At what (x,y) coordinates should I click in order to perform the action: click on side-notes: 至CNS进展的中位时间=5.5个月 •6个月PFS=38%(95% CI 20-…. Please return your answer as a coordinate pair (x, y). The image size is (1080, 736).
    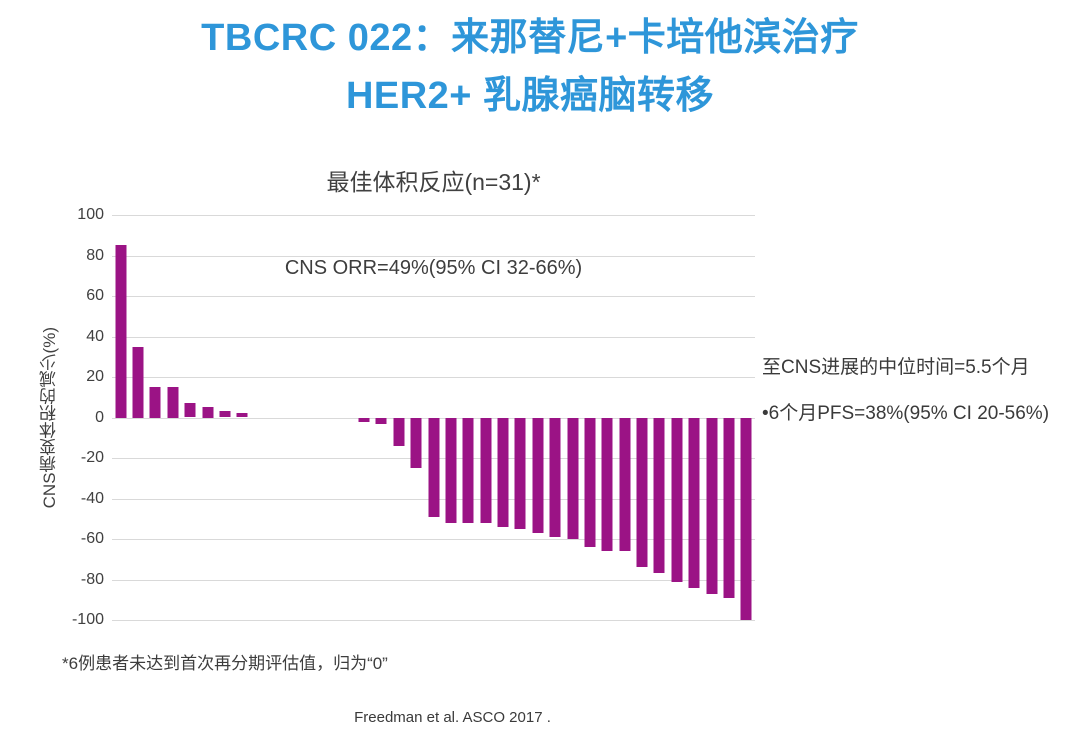
    Looking at the image, I should click on (918, 388).